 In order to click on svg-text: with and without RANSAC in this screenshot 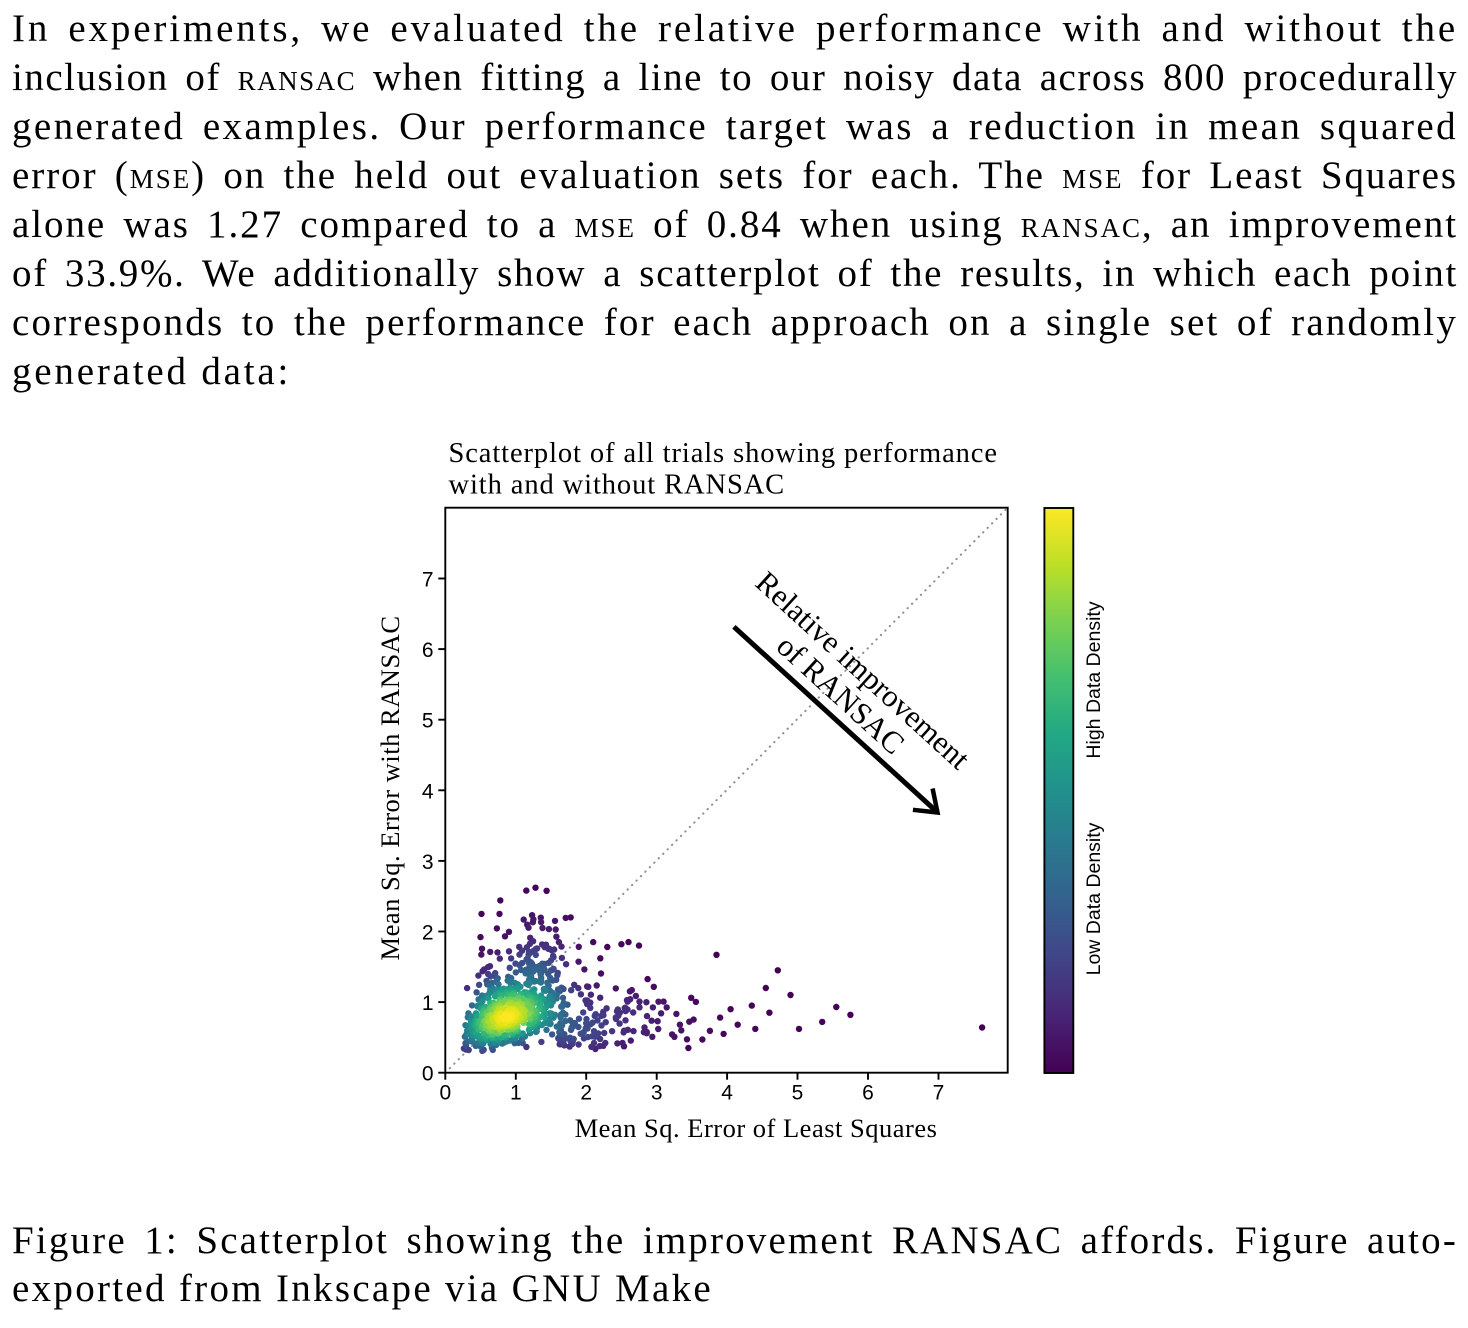, I will do `click(617, 485)`.